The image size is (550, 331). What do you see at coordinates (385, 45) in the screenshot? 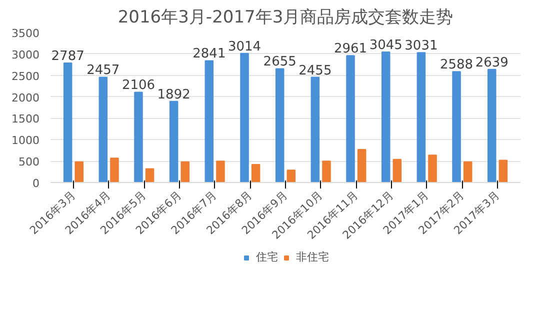
I see `data-label: 3045` at bounding box center [385, 45].